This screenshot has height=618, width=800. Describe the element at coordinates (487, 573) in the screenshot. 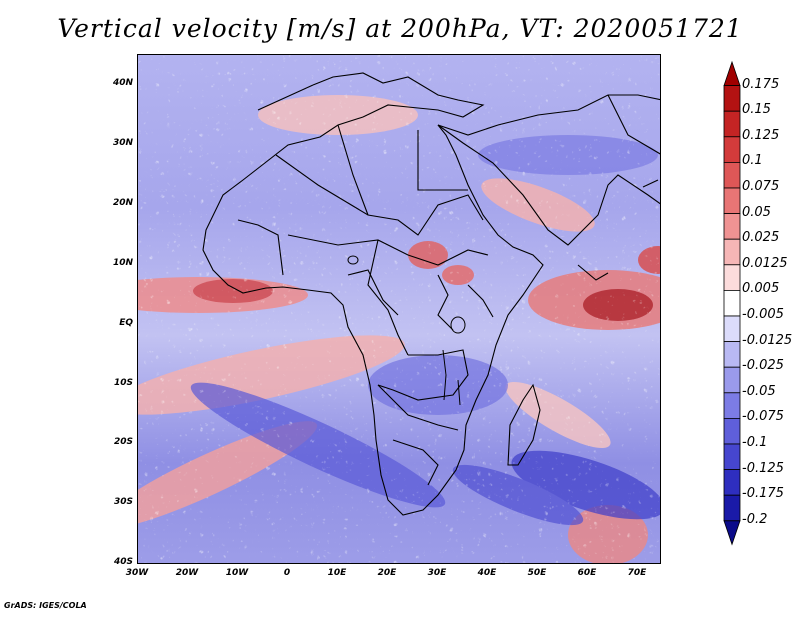

I see `x-tick-label: 40E` at that location.